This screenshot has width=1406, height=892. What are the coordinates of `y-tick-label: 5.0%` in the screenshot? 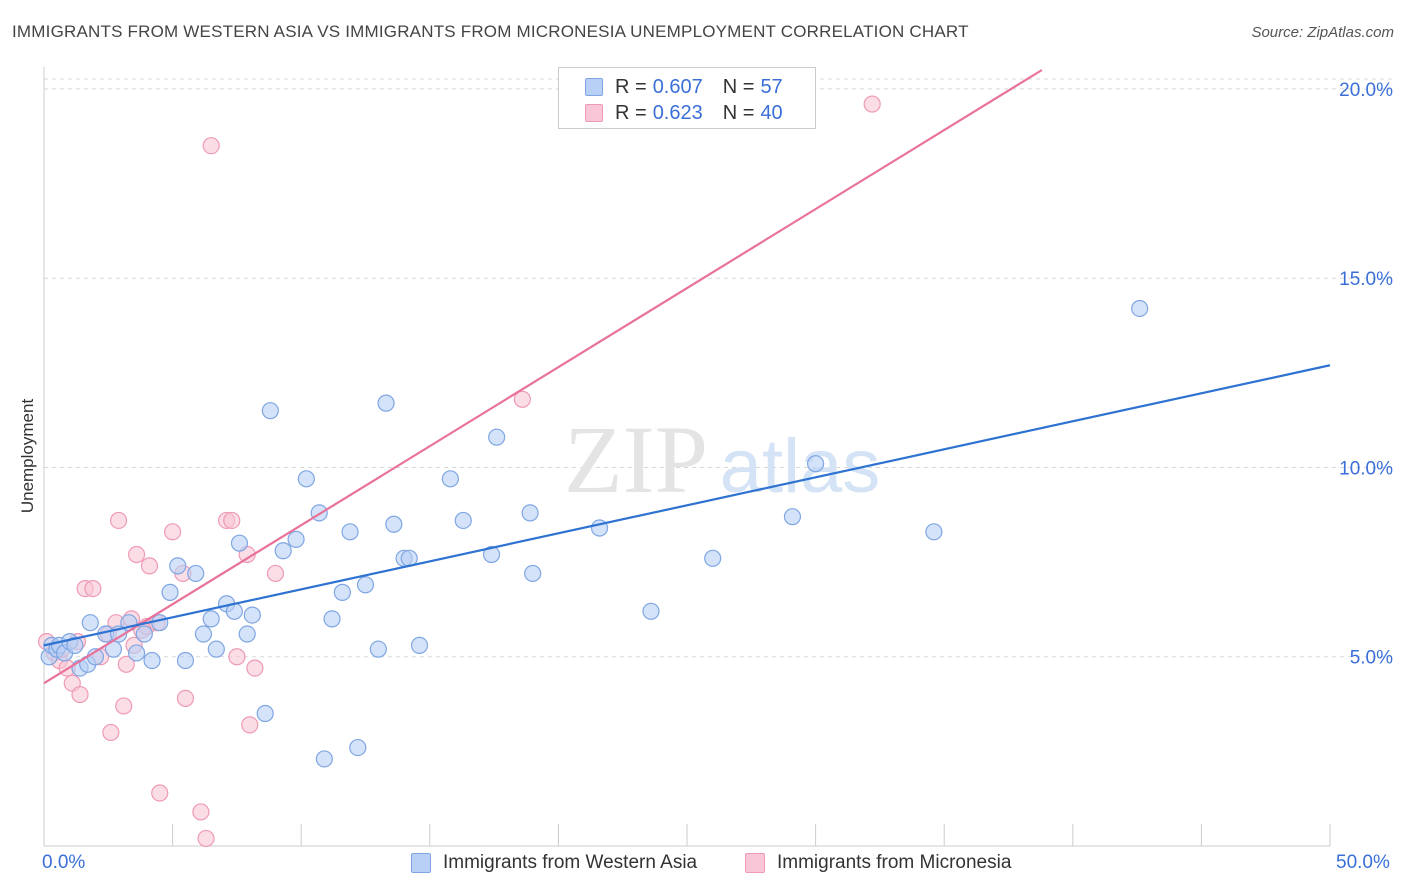 It's located at (1371, 658).